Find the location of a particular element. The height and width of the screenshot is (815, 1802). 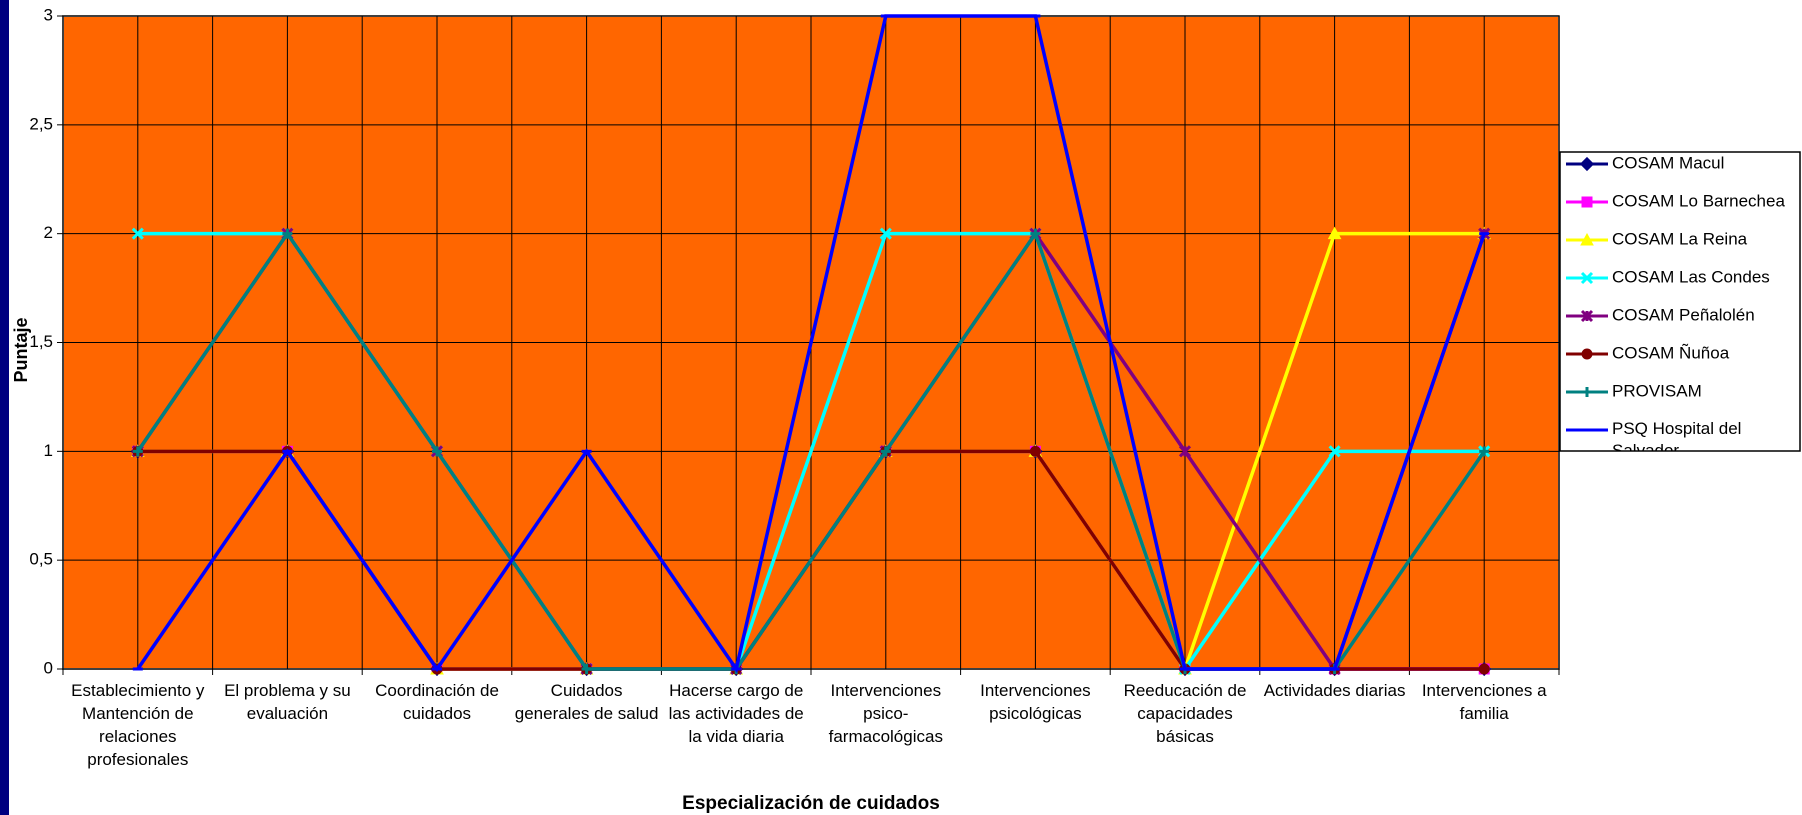

y-tick-label: 1,5 is located at coordinates (41, 341).